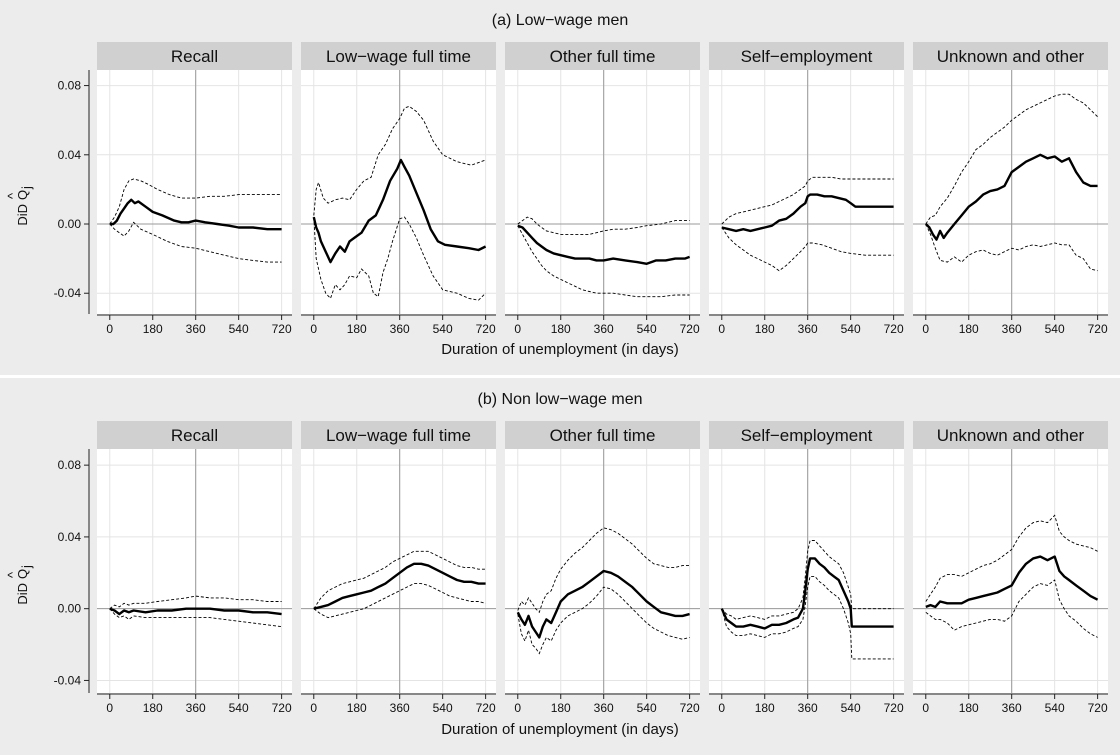 The width and height of the screenshot is (1120, 755). I want to click on facet: Self−employment 0 180 360 540 720, so click(806, 568).